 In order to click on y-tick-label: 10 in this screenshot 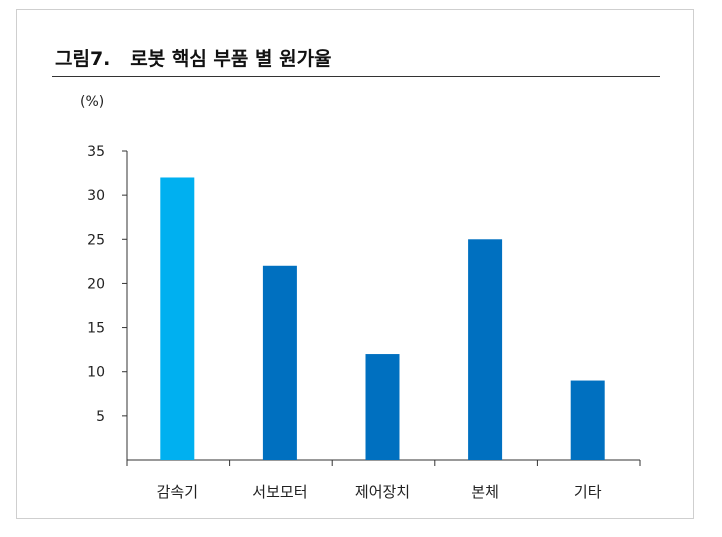, I will do `click(96, 373)`.